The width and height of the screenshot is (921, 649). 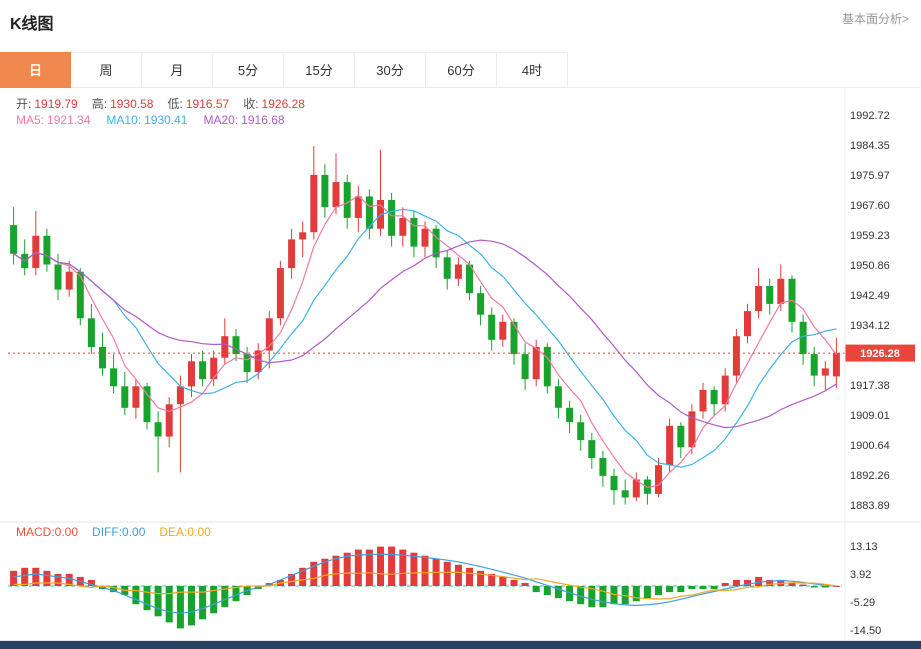 I want to click on ma5-price: 1921.34, so click(x=69, y=120).